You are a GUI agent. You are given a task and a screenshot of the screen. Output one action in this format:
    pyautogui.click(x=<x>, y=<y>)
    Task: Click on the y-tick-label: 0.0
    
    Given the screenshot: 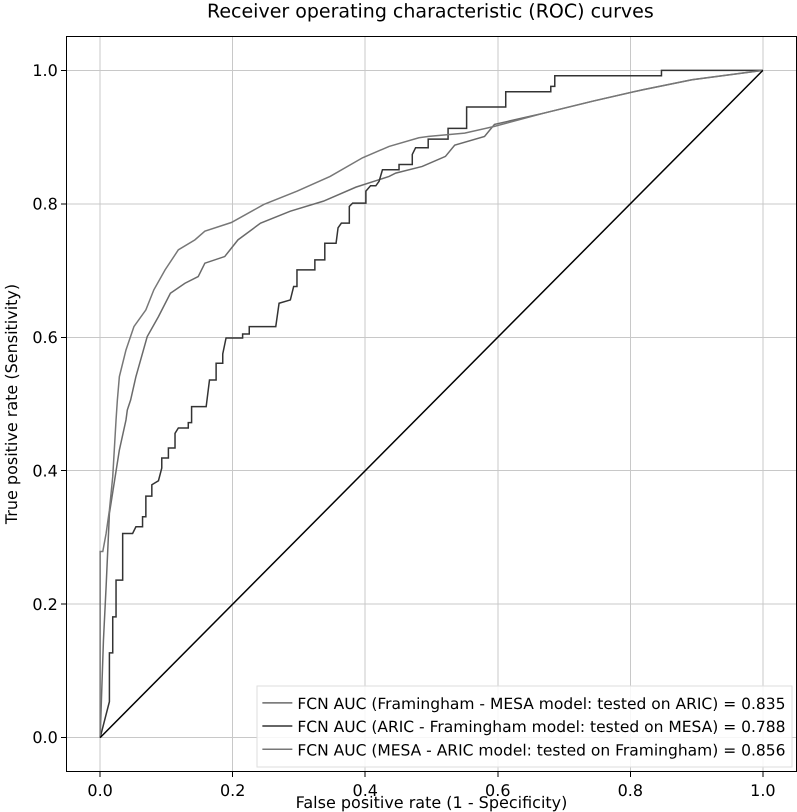 What is the action you would take?
    pyautogui.click(x=45, y=738)
    